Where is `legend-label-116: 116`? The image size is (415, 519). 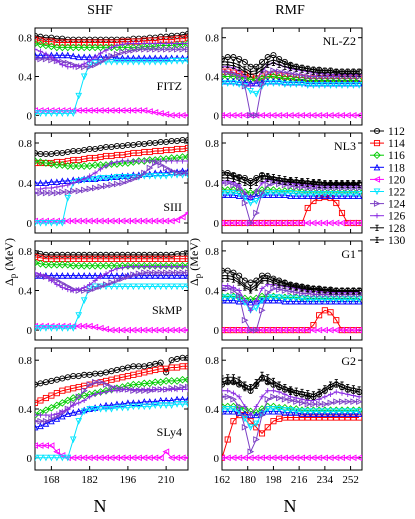
legend-label-116: 116 is located at coordinates (396, 156).